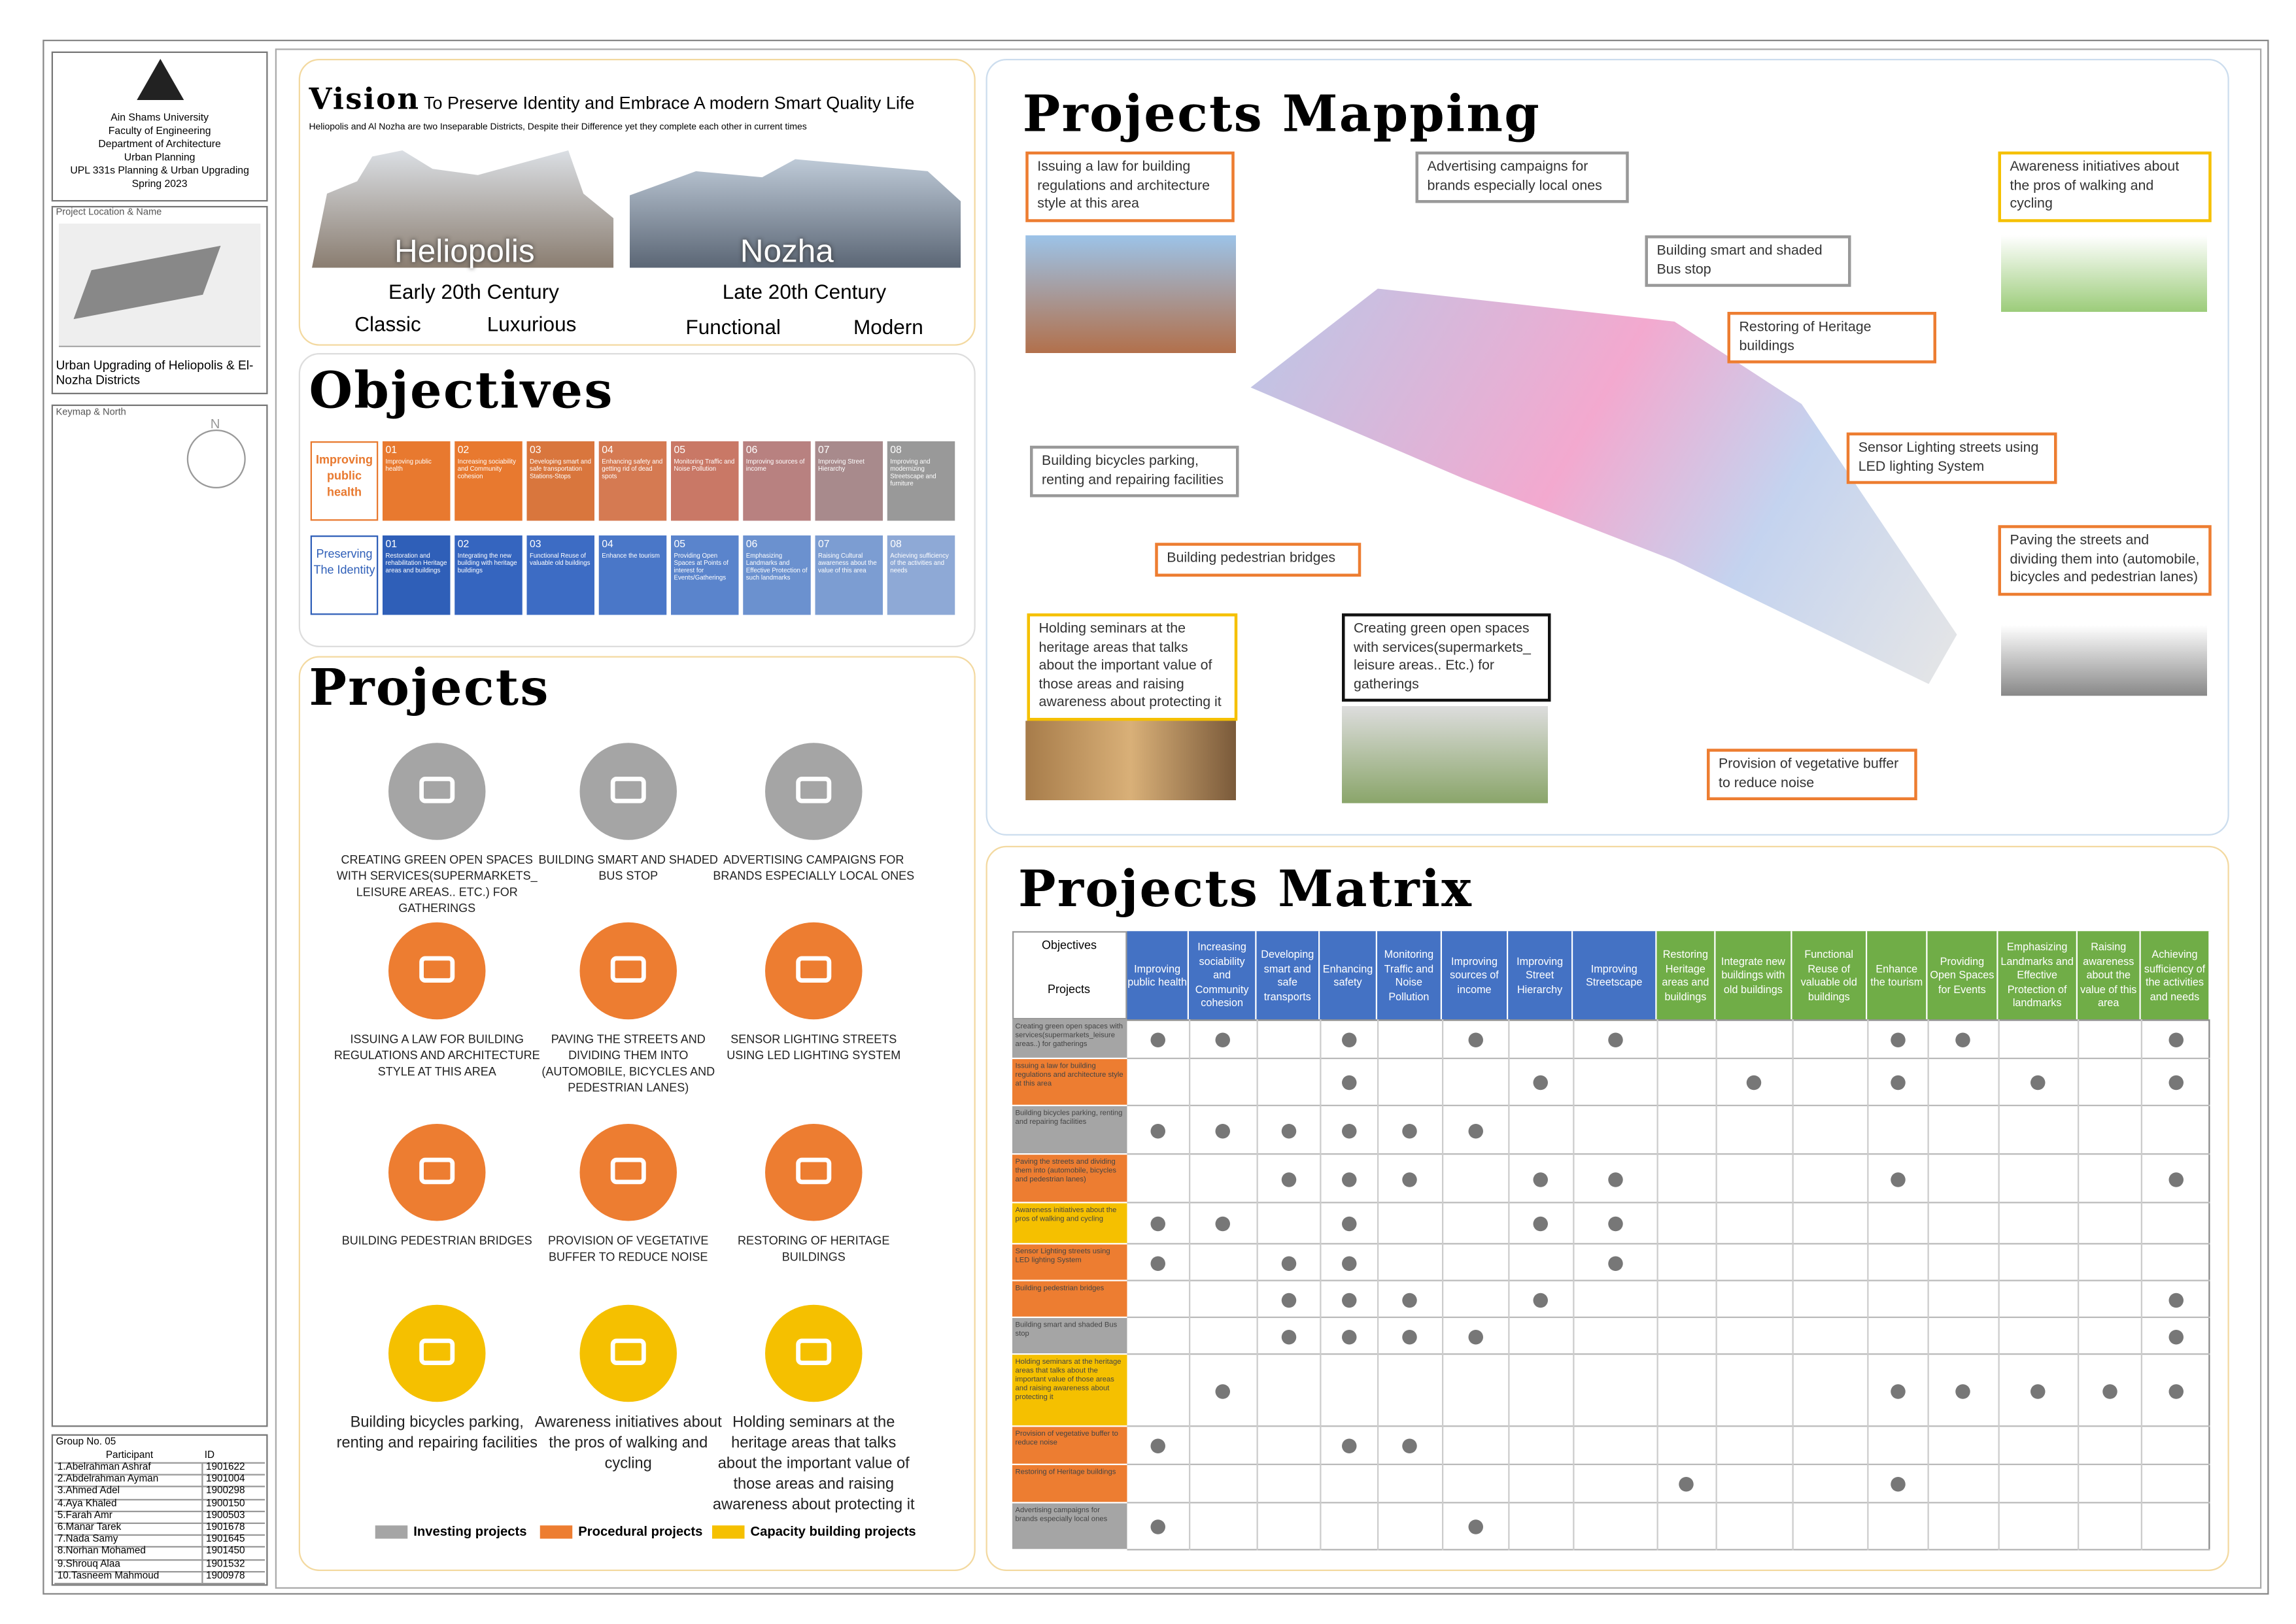  Describe the element at coordinates (824, 544) in the screenshot. I see `objective-number: 07` at that location.